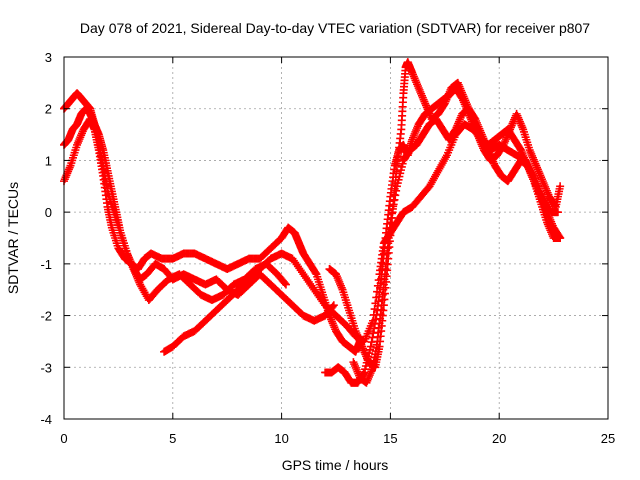  Describe the element at coordinates (13, 238) in the screenshot. I see `y-axis-label: SDTVAR / TECUs` at that location.